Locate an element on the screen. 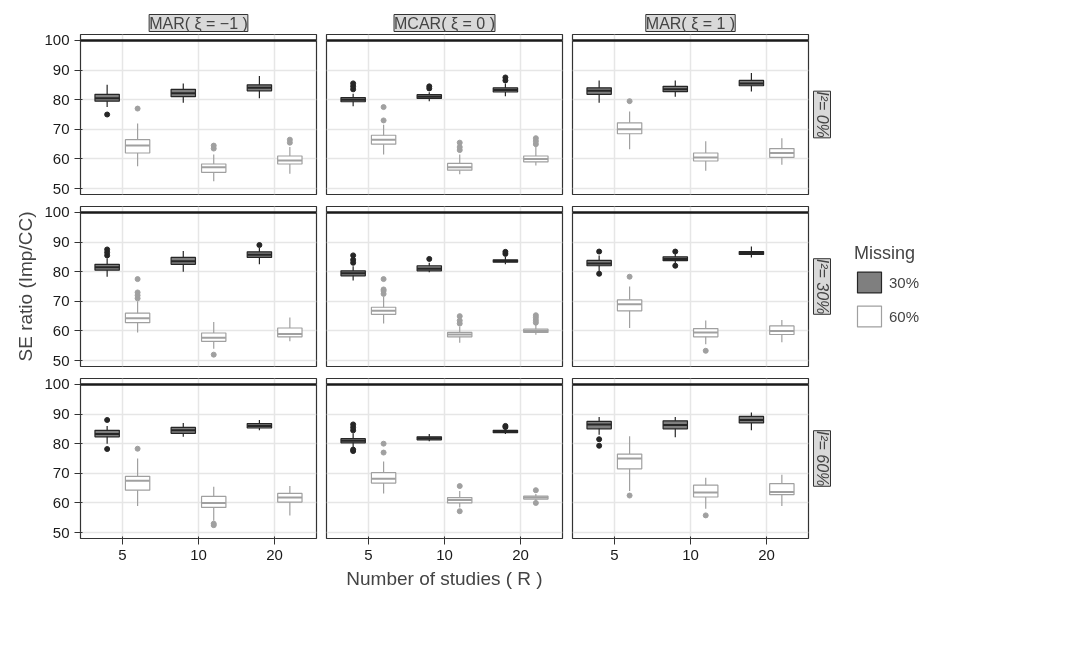 The width and height of the screenshot is (1081, 654). legend-label: 30% is located at coordinates (904, 282).